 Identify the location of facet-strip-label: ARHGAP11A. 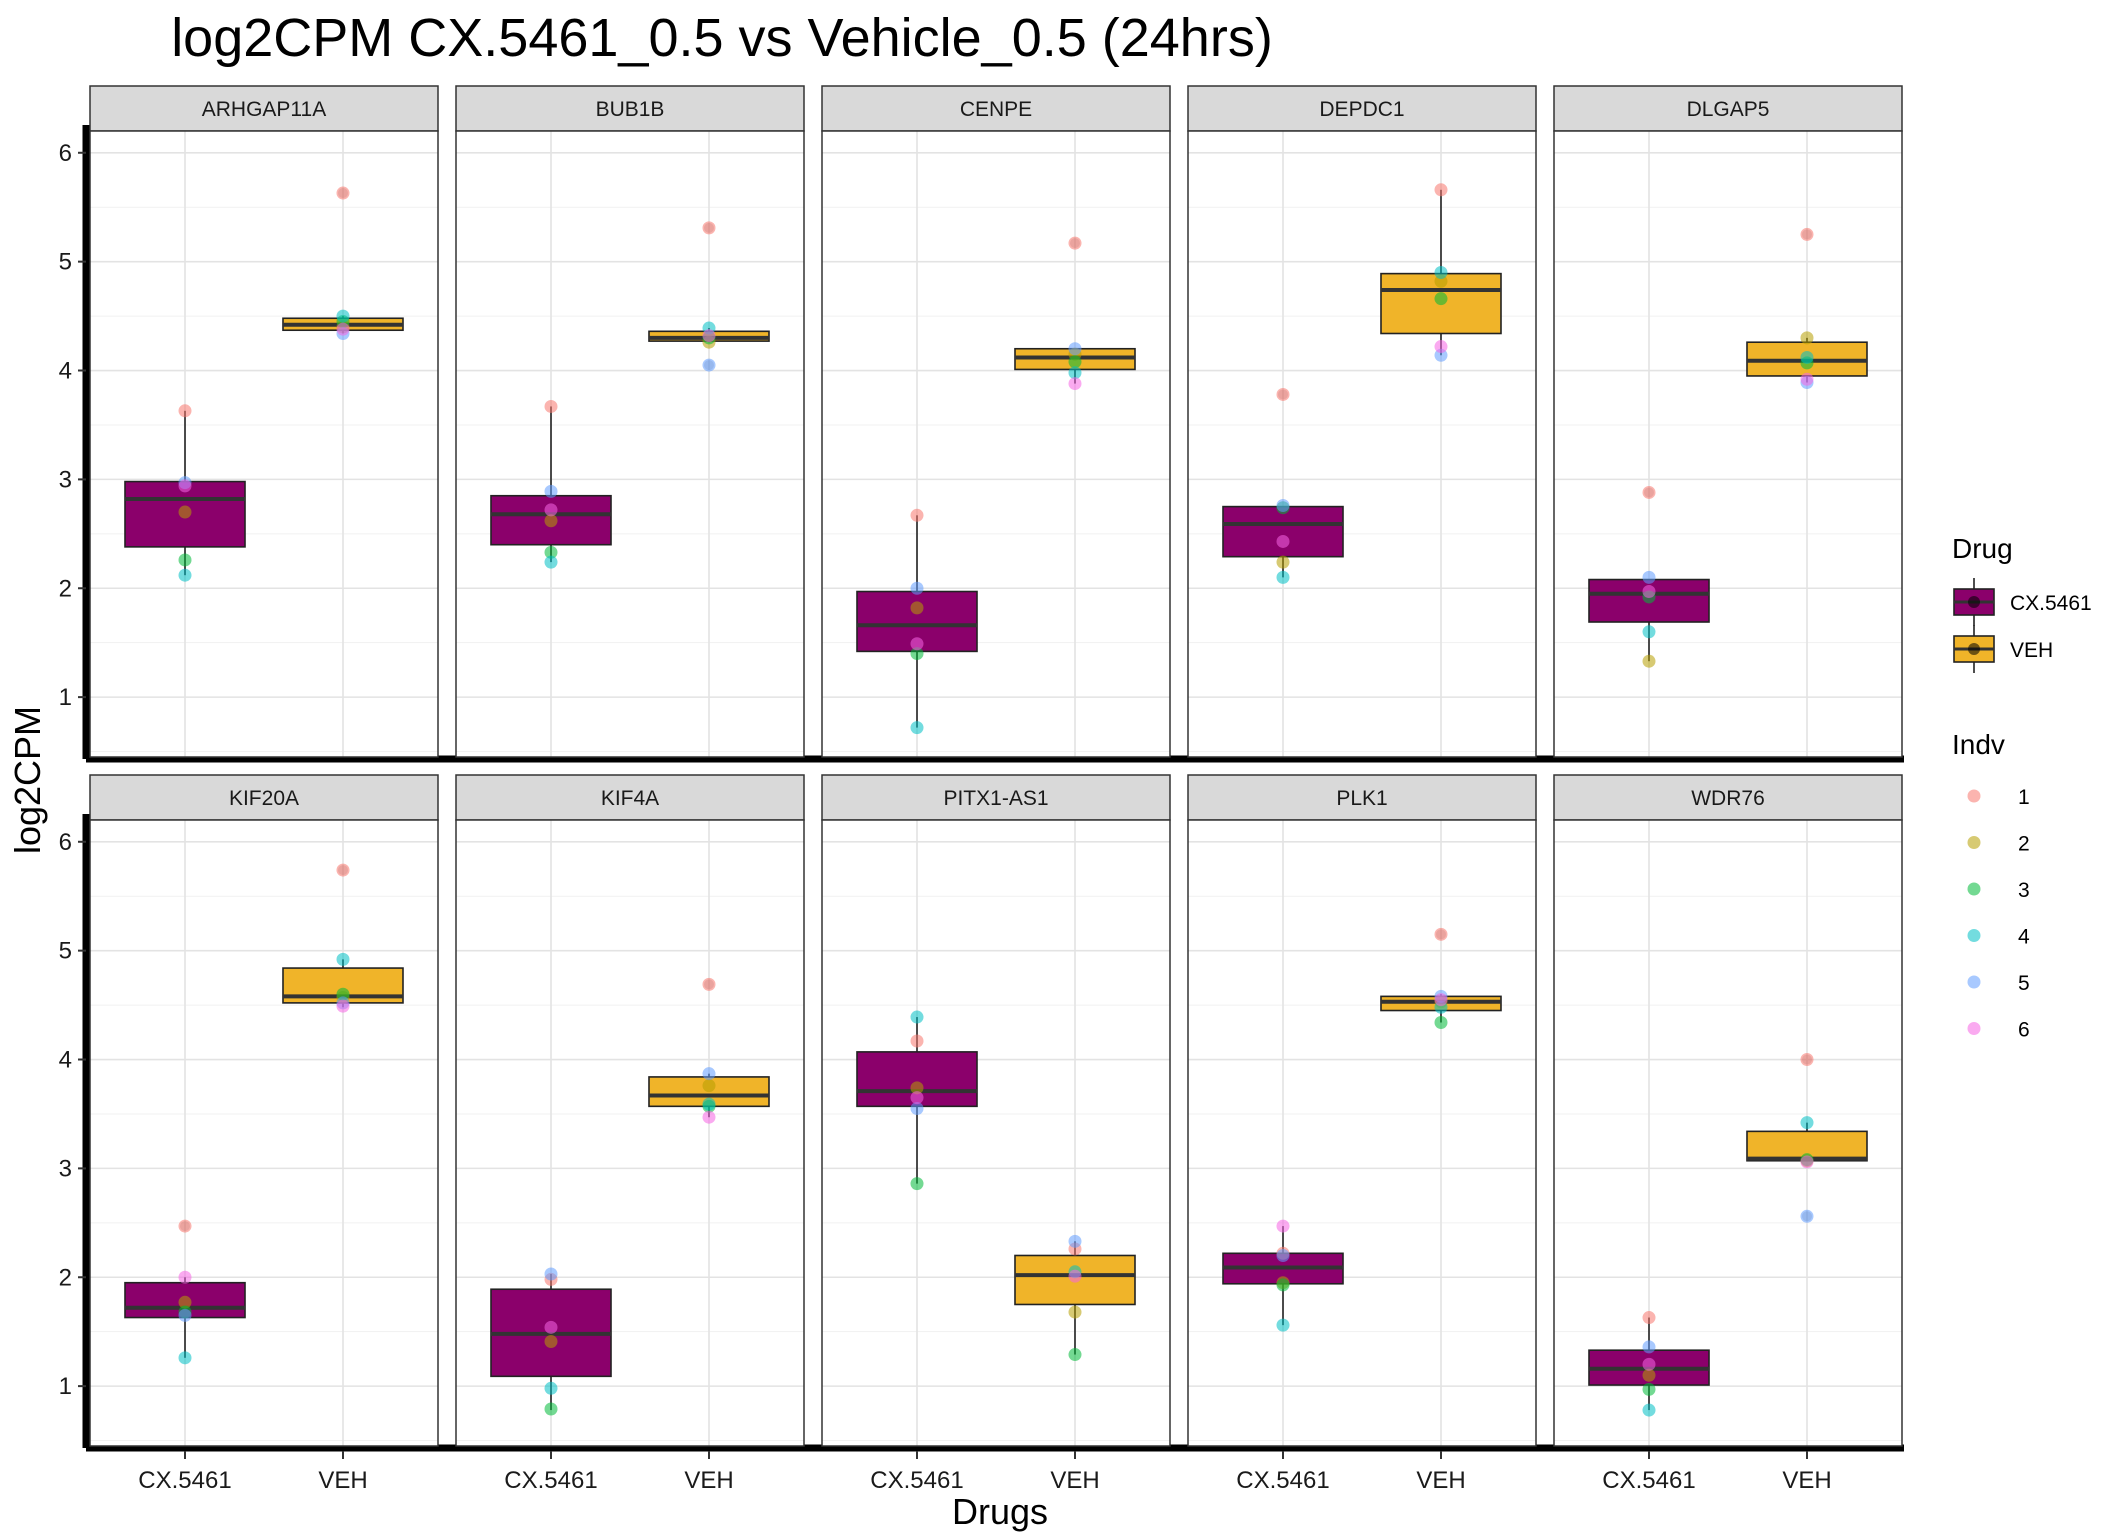
(264, 109).